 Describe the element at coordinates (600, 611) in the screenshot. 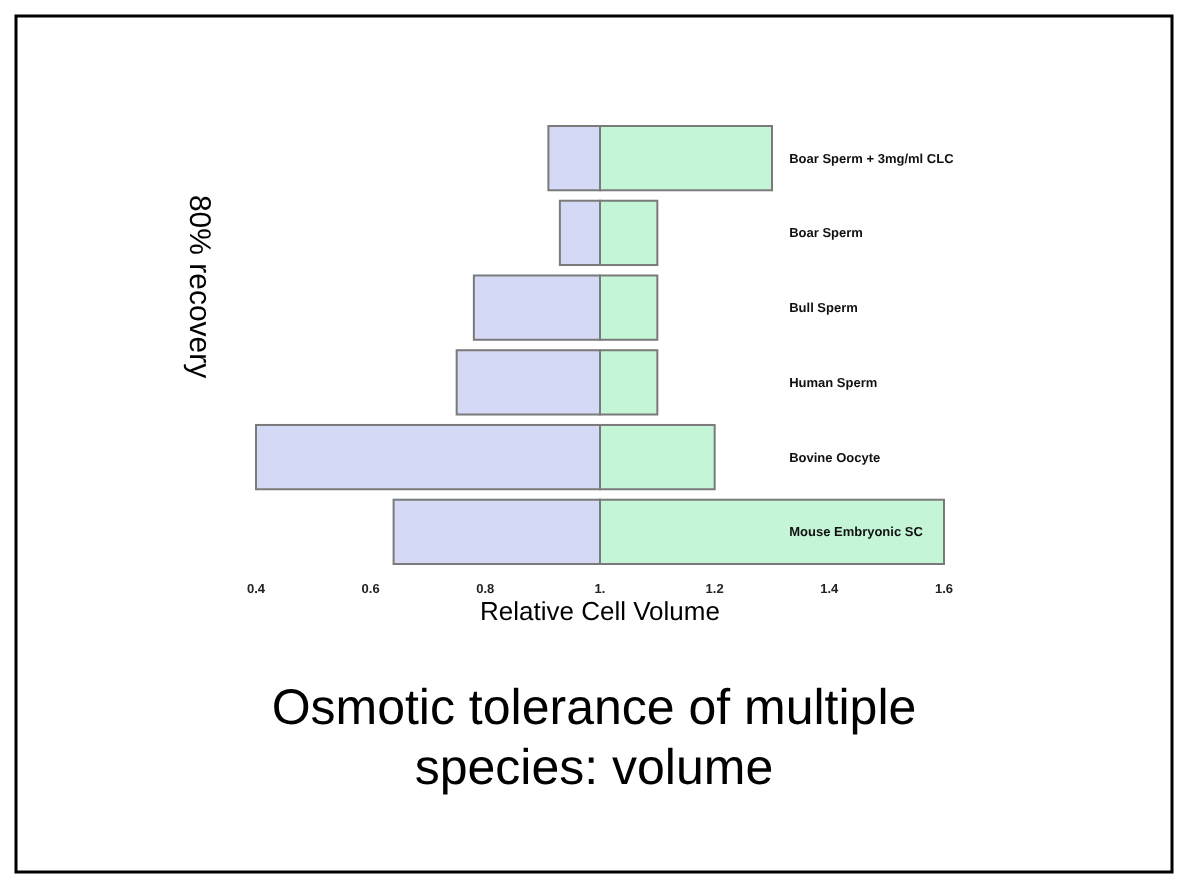

I see `x-axis-title: Relative Cell Volume` at that location.